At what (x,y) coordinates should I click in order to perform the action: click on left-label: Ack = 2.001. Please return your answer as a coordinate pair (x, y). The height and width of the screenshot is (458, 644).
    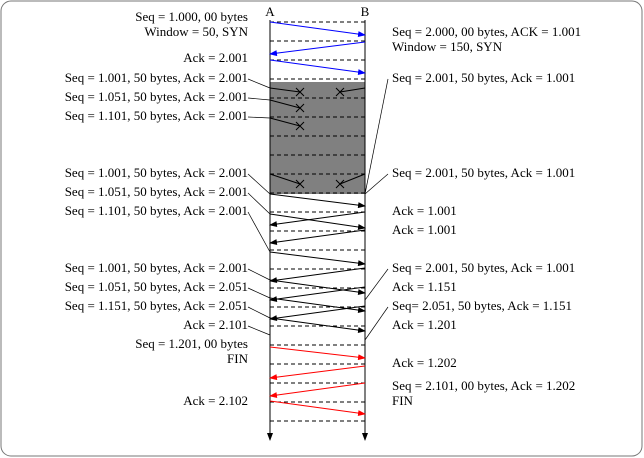
    Looking at the image, I should click on (215, 57).